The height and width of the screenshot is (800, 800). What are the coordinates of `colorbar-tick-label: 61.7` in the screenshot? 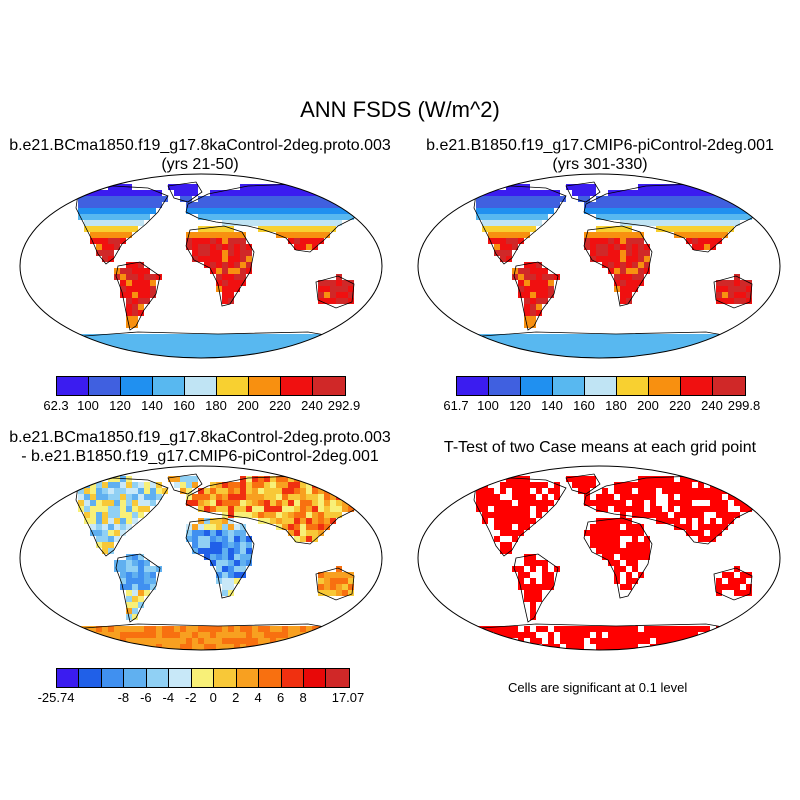 It's located at (456, 405).